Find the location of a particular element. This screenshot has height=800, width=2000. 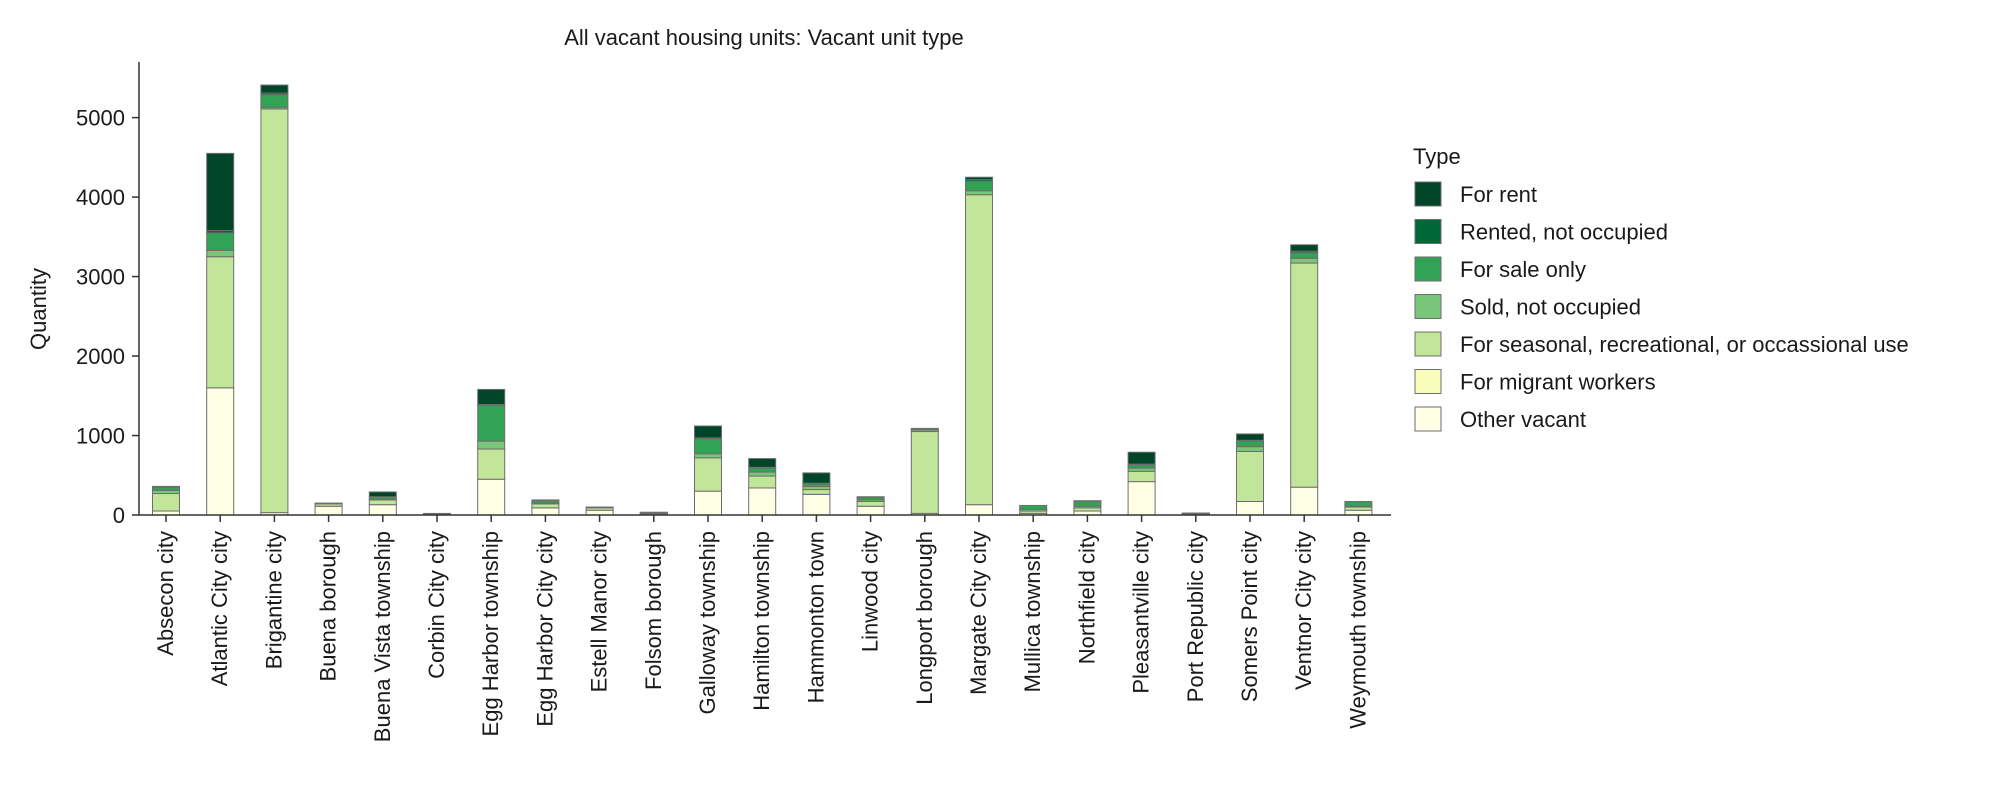

y-tick-label: 5000 is located at coordinates (100, 118).